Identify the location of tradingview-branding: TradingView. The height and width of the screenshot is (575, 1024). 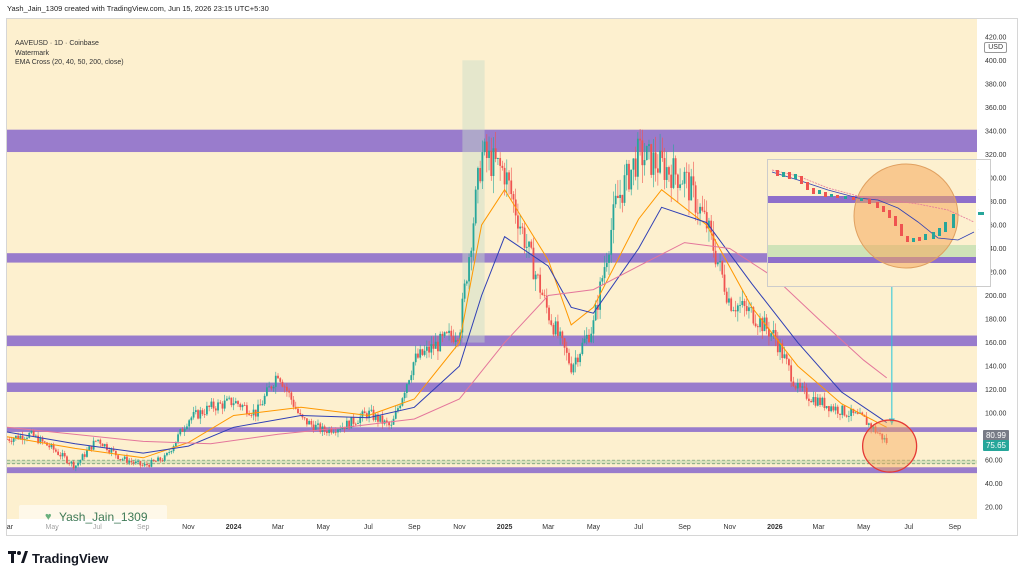
(58, 558).